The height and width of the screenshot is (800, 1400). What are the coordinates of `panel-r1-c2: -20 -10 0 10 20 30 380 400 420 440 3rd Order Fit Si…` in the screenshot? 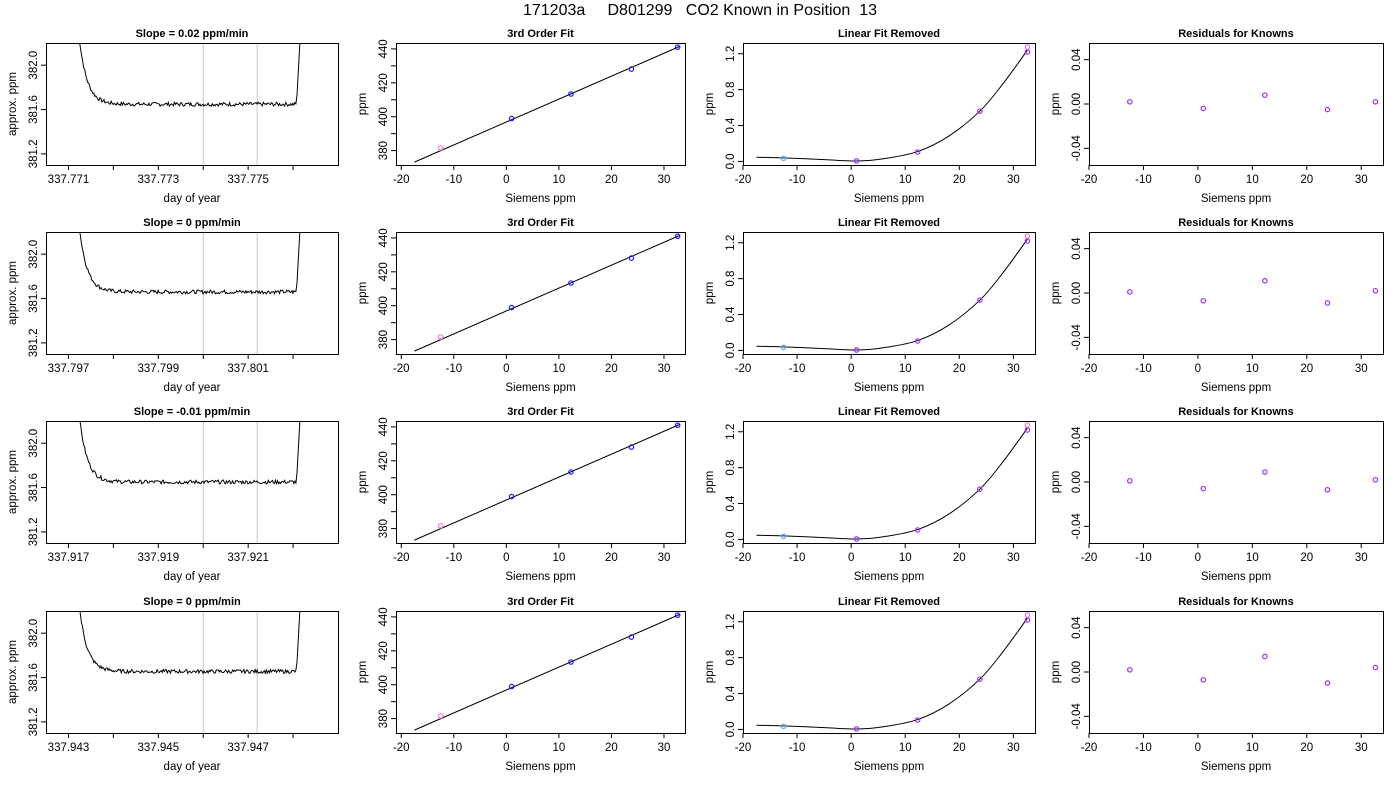 It's located at (521, 116).